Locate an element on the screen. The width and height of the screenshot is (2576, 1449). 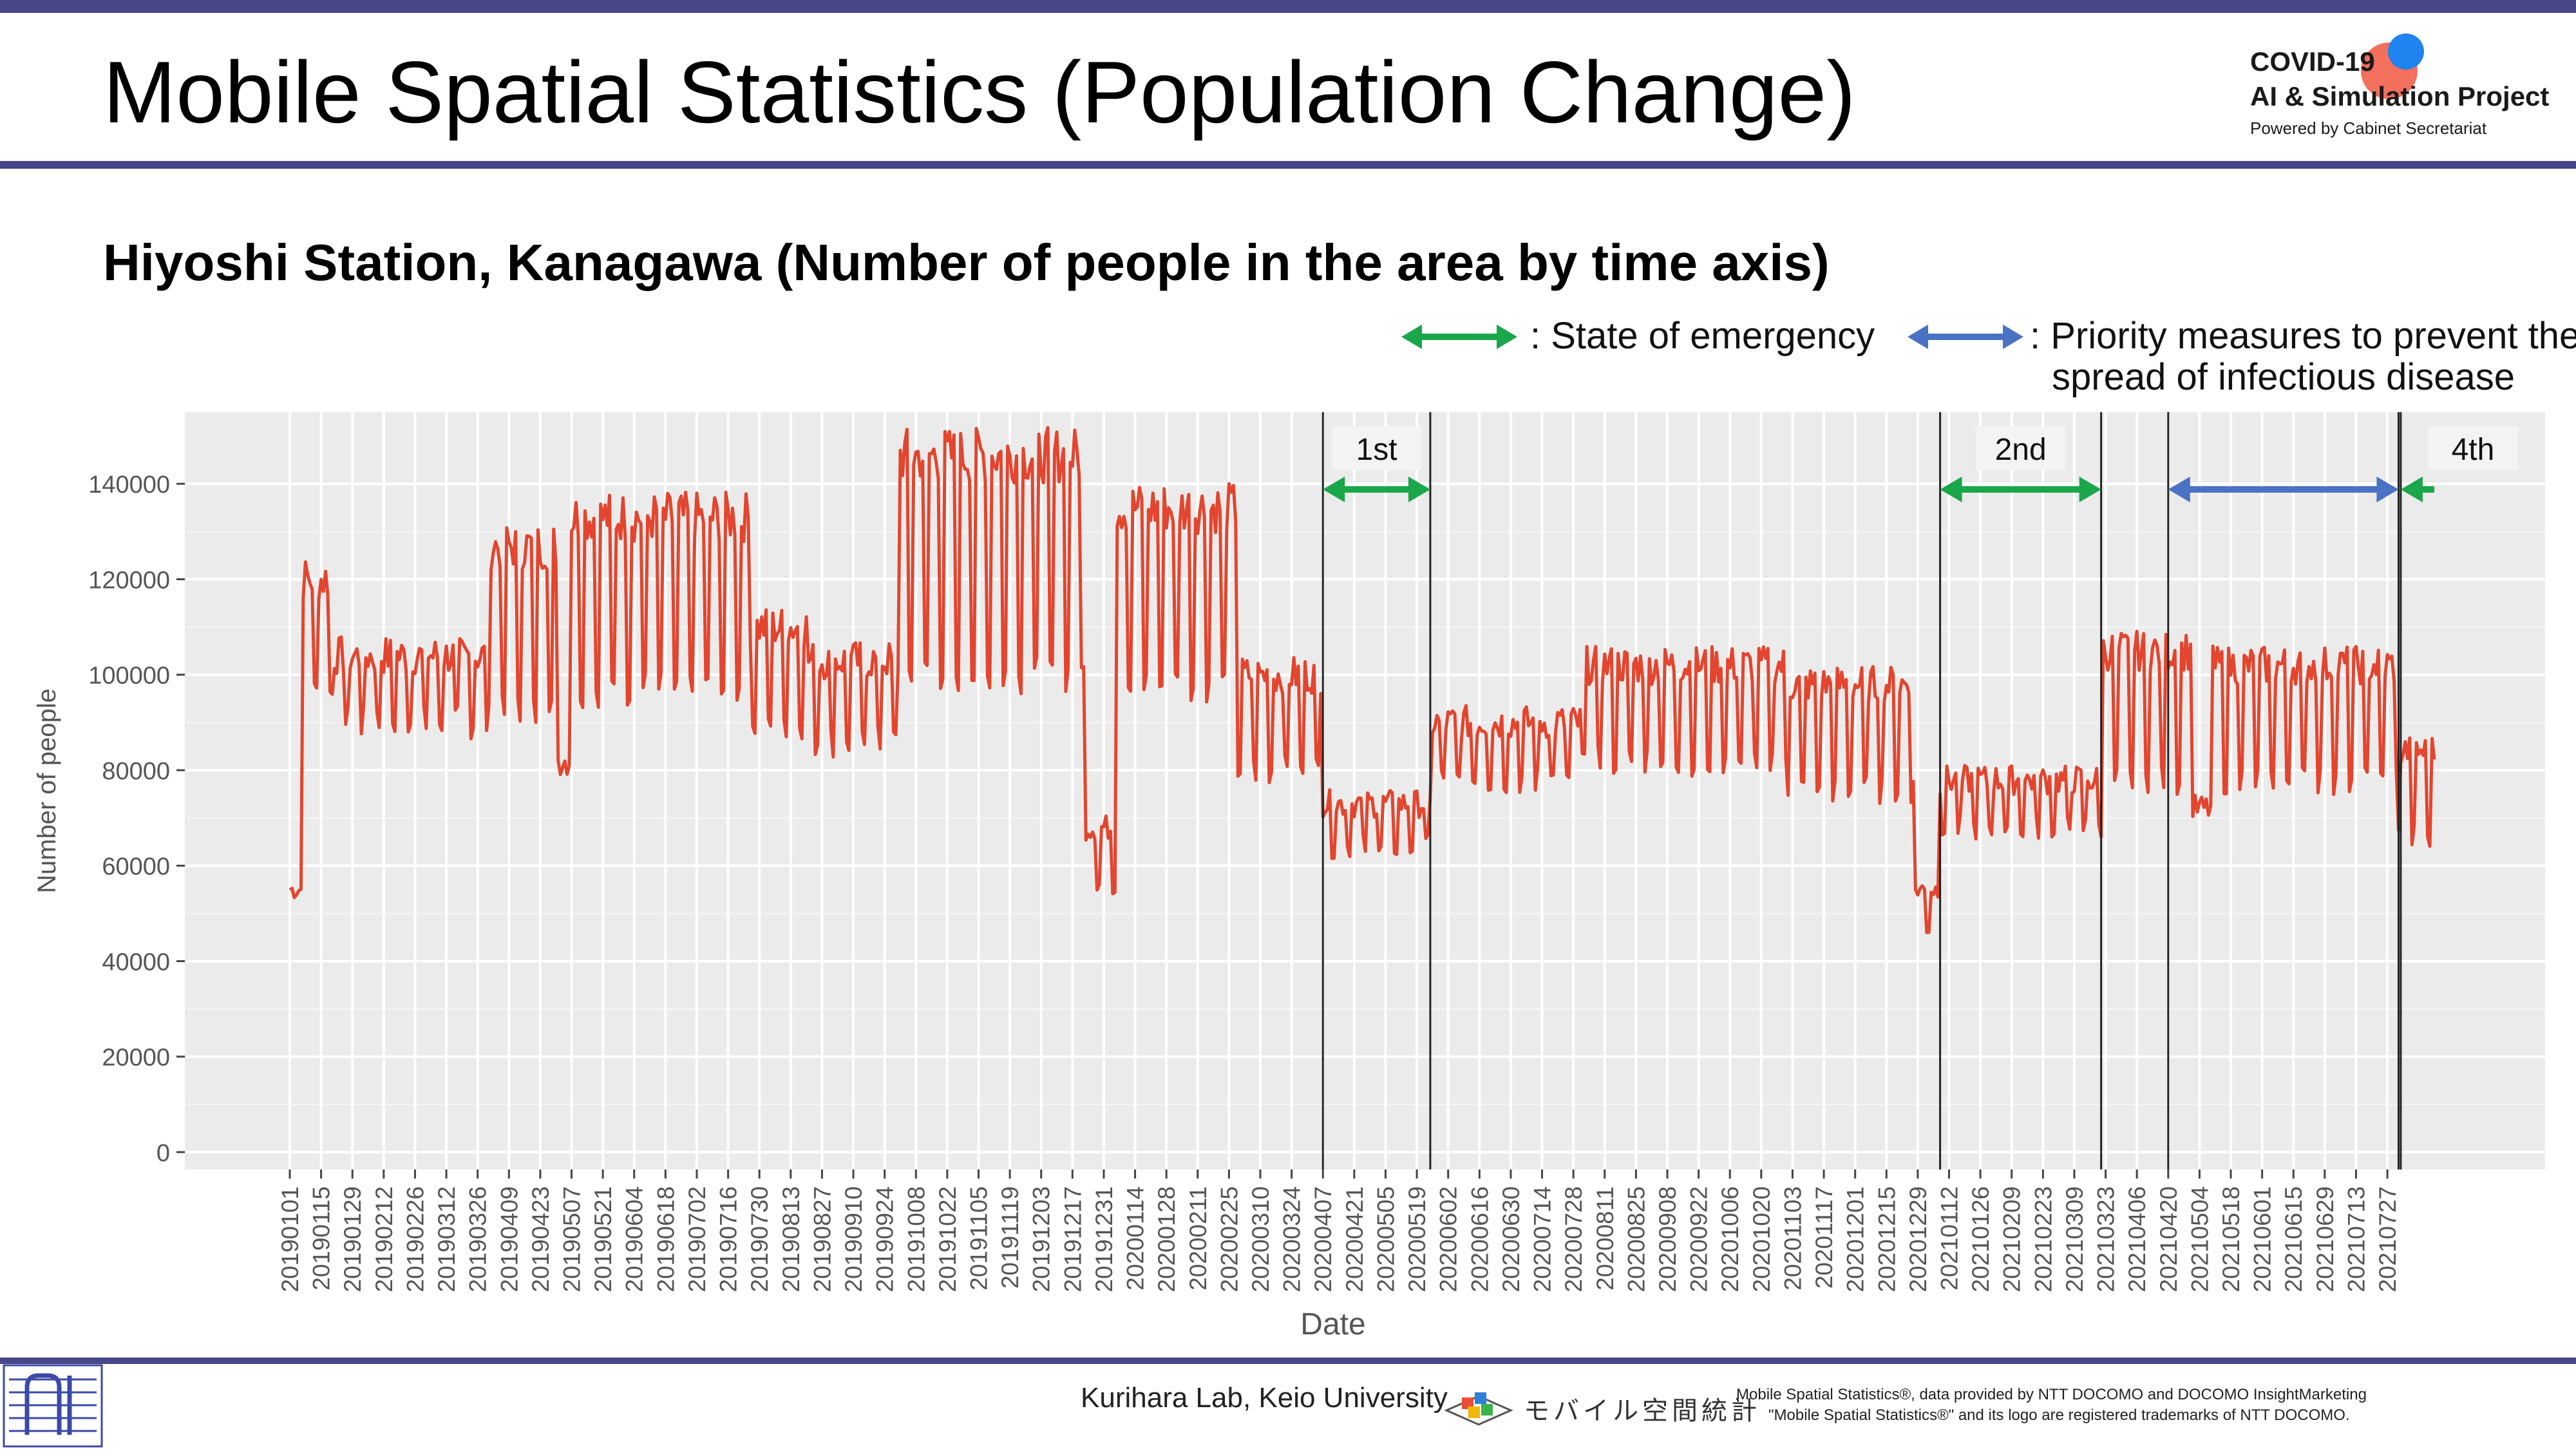
x-tick-label: 20190129 is located at coordinates (352, 1239).